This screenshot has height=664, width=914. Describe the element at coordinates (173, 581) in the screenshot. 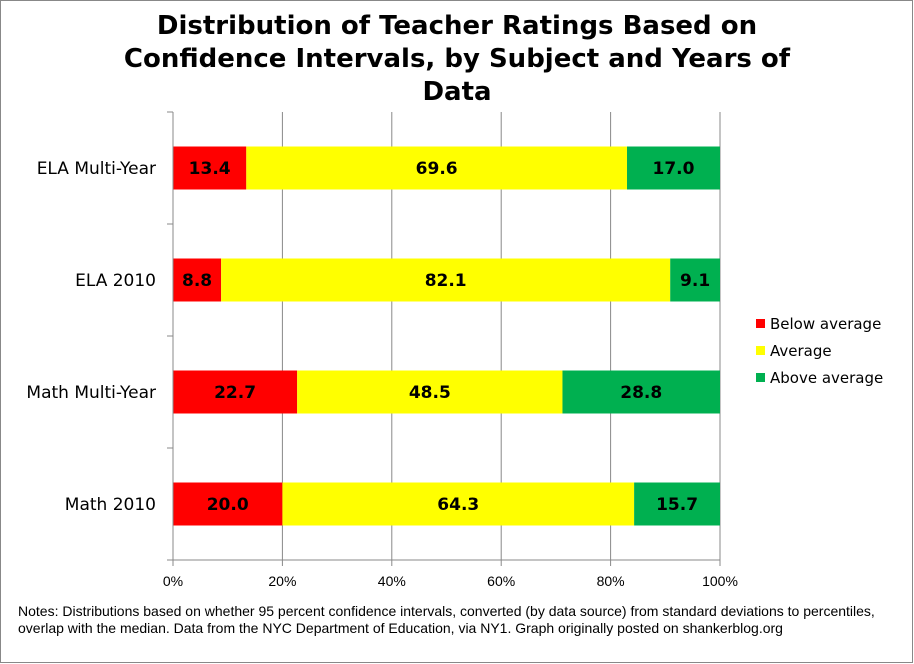

I see `x-tick-label: 0%` at that location.